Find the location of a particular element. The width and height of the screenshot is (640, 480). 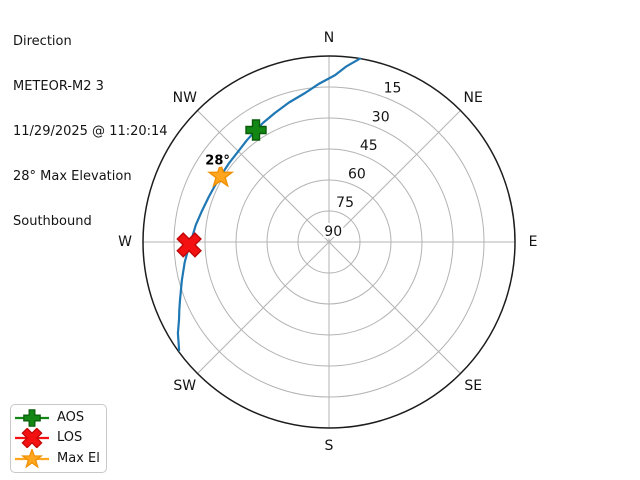

max-elevation-annotation: 28° is located at coordinates (217, 161).